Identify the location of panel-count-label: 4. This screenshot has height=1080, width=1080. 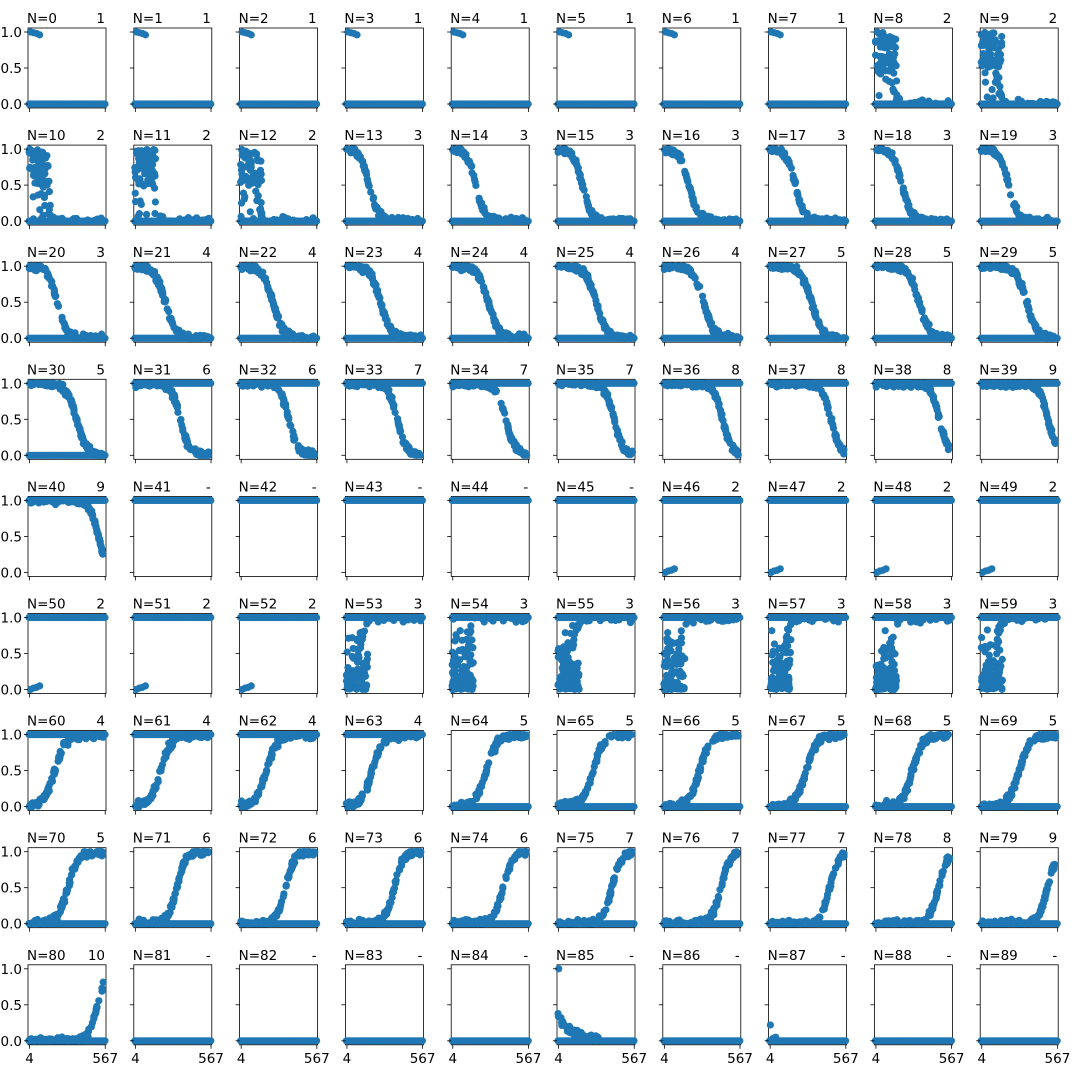
(629, 253).